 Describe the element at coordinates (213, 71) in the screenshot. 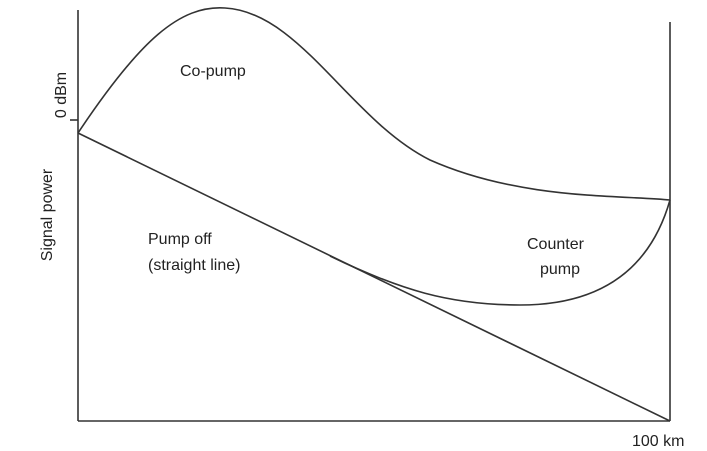

I see `co-pump-label: Co-pump` at that location.